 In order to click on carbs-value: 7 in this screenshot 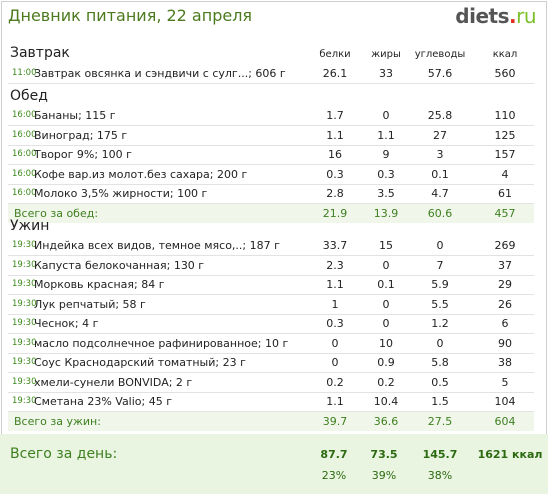, I will do `click(440, 265)`.